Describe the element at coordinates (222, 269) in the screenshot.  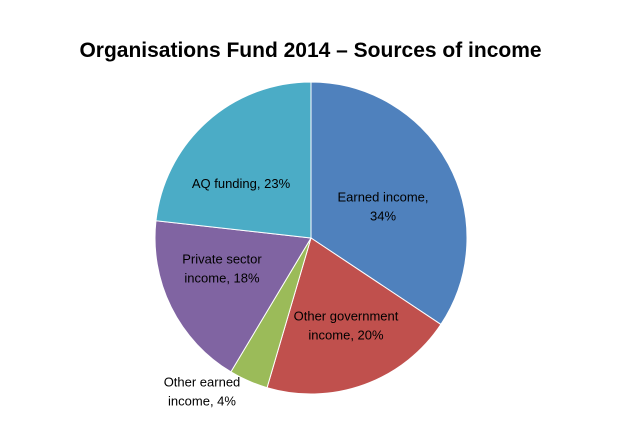
I see `slice-label-private-sector-income: Private sector income, 18%` at that location.